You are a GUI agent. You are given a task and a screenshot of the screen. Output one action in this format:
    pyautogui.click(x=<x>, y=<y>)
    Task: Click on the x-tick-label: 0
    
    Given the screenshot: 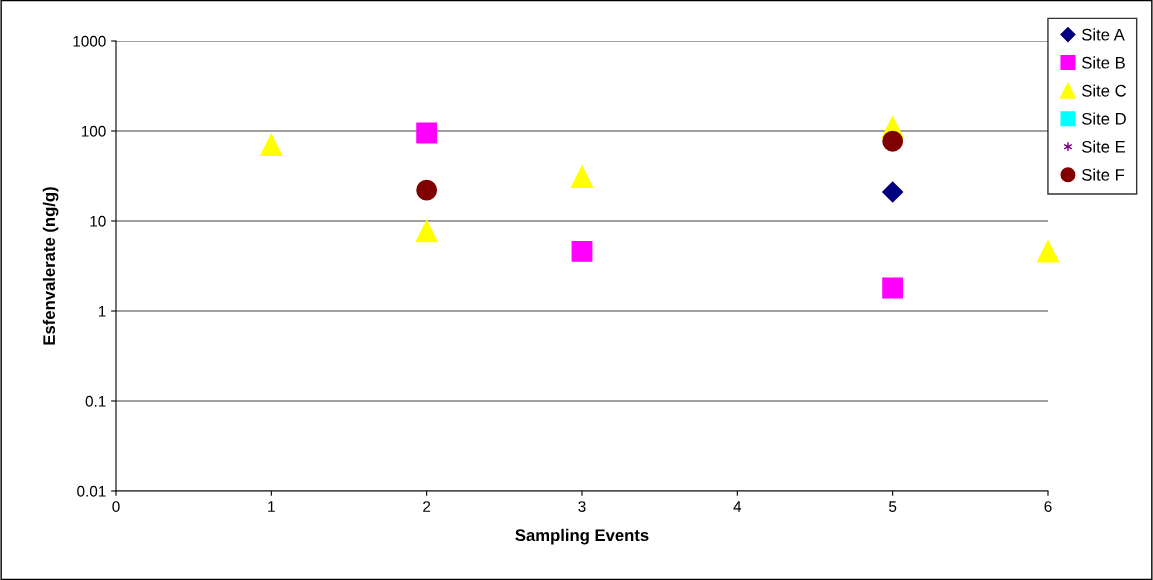 What is the action you would take?
    pyautogui.click(x=116, y=506)
    